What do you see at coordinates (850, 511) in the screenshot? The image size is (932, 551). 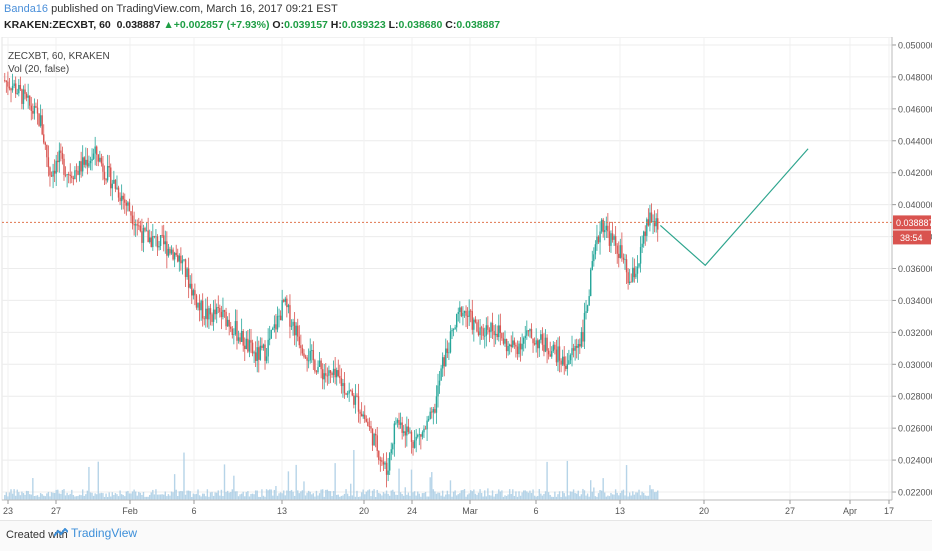 I see `x-tick-label: Apr` at bounding box center [850, 511].